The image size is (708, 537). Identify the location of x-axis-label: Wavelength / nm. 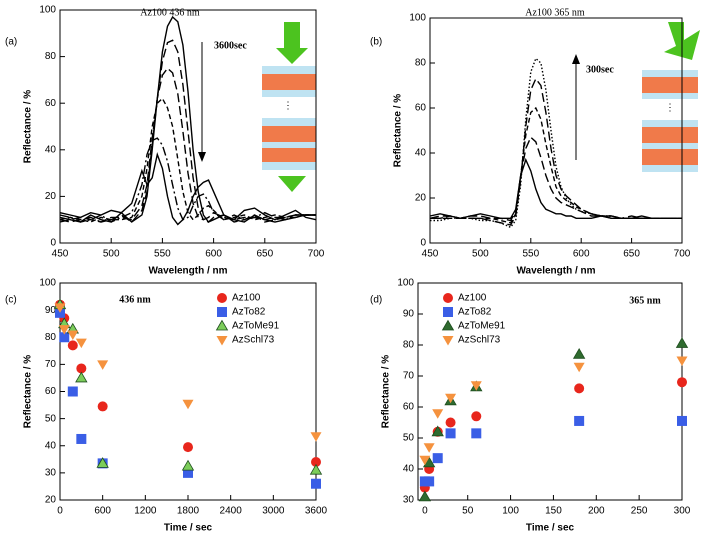
(555, 271).